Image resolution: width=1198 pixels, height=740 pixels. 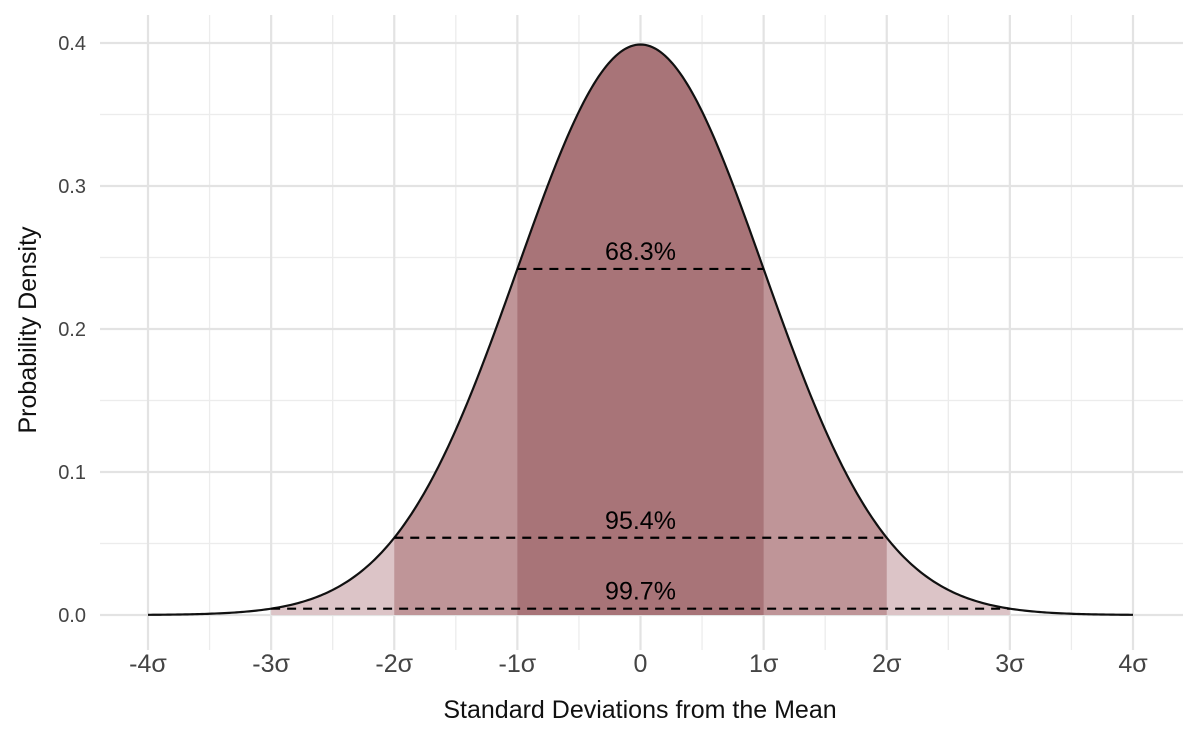 I want to click on annotation-label: 68.3%, so click(x=640, y=252).